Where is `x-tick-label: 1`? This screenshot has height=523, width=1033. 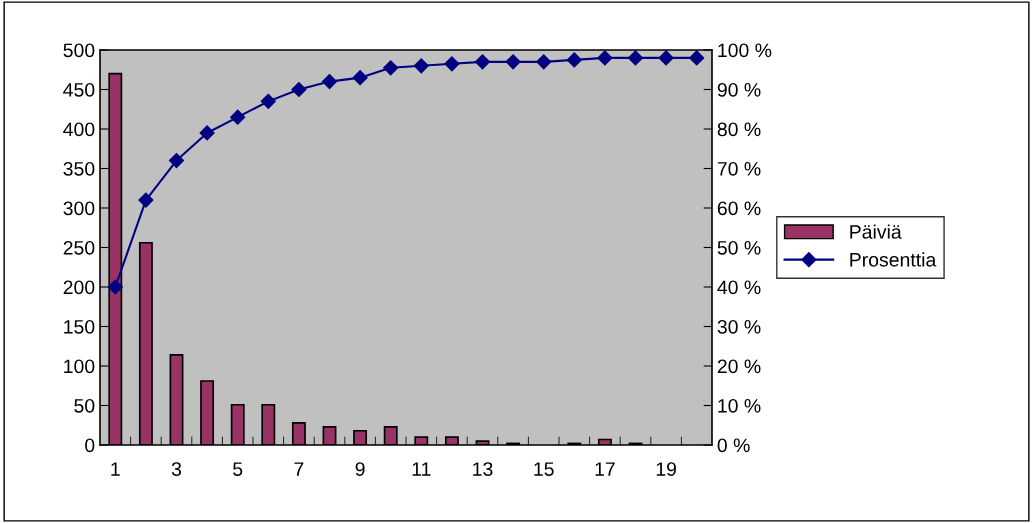
x-tick-label: 1 is located at coordinates (115, 469).